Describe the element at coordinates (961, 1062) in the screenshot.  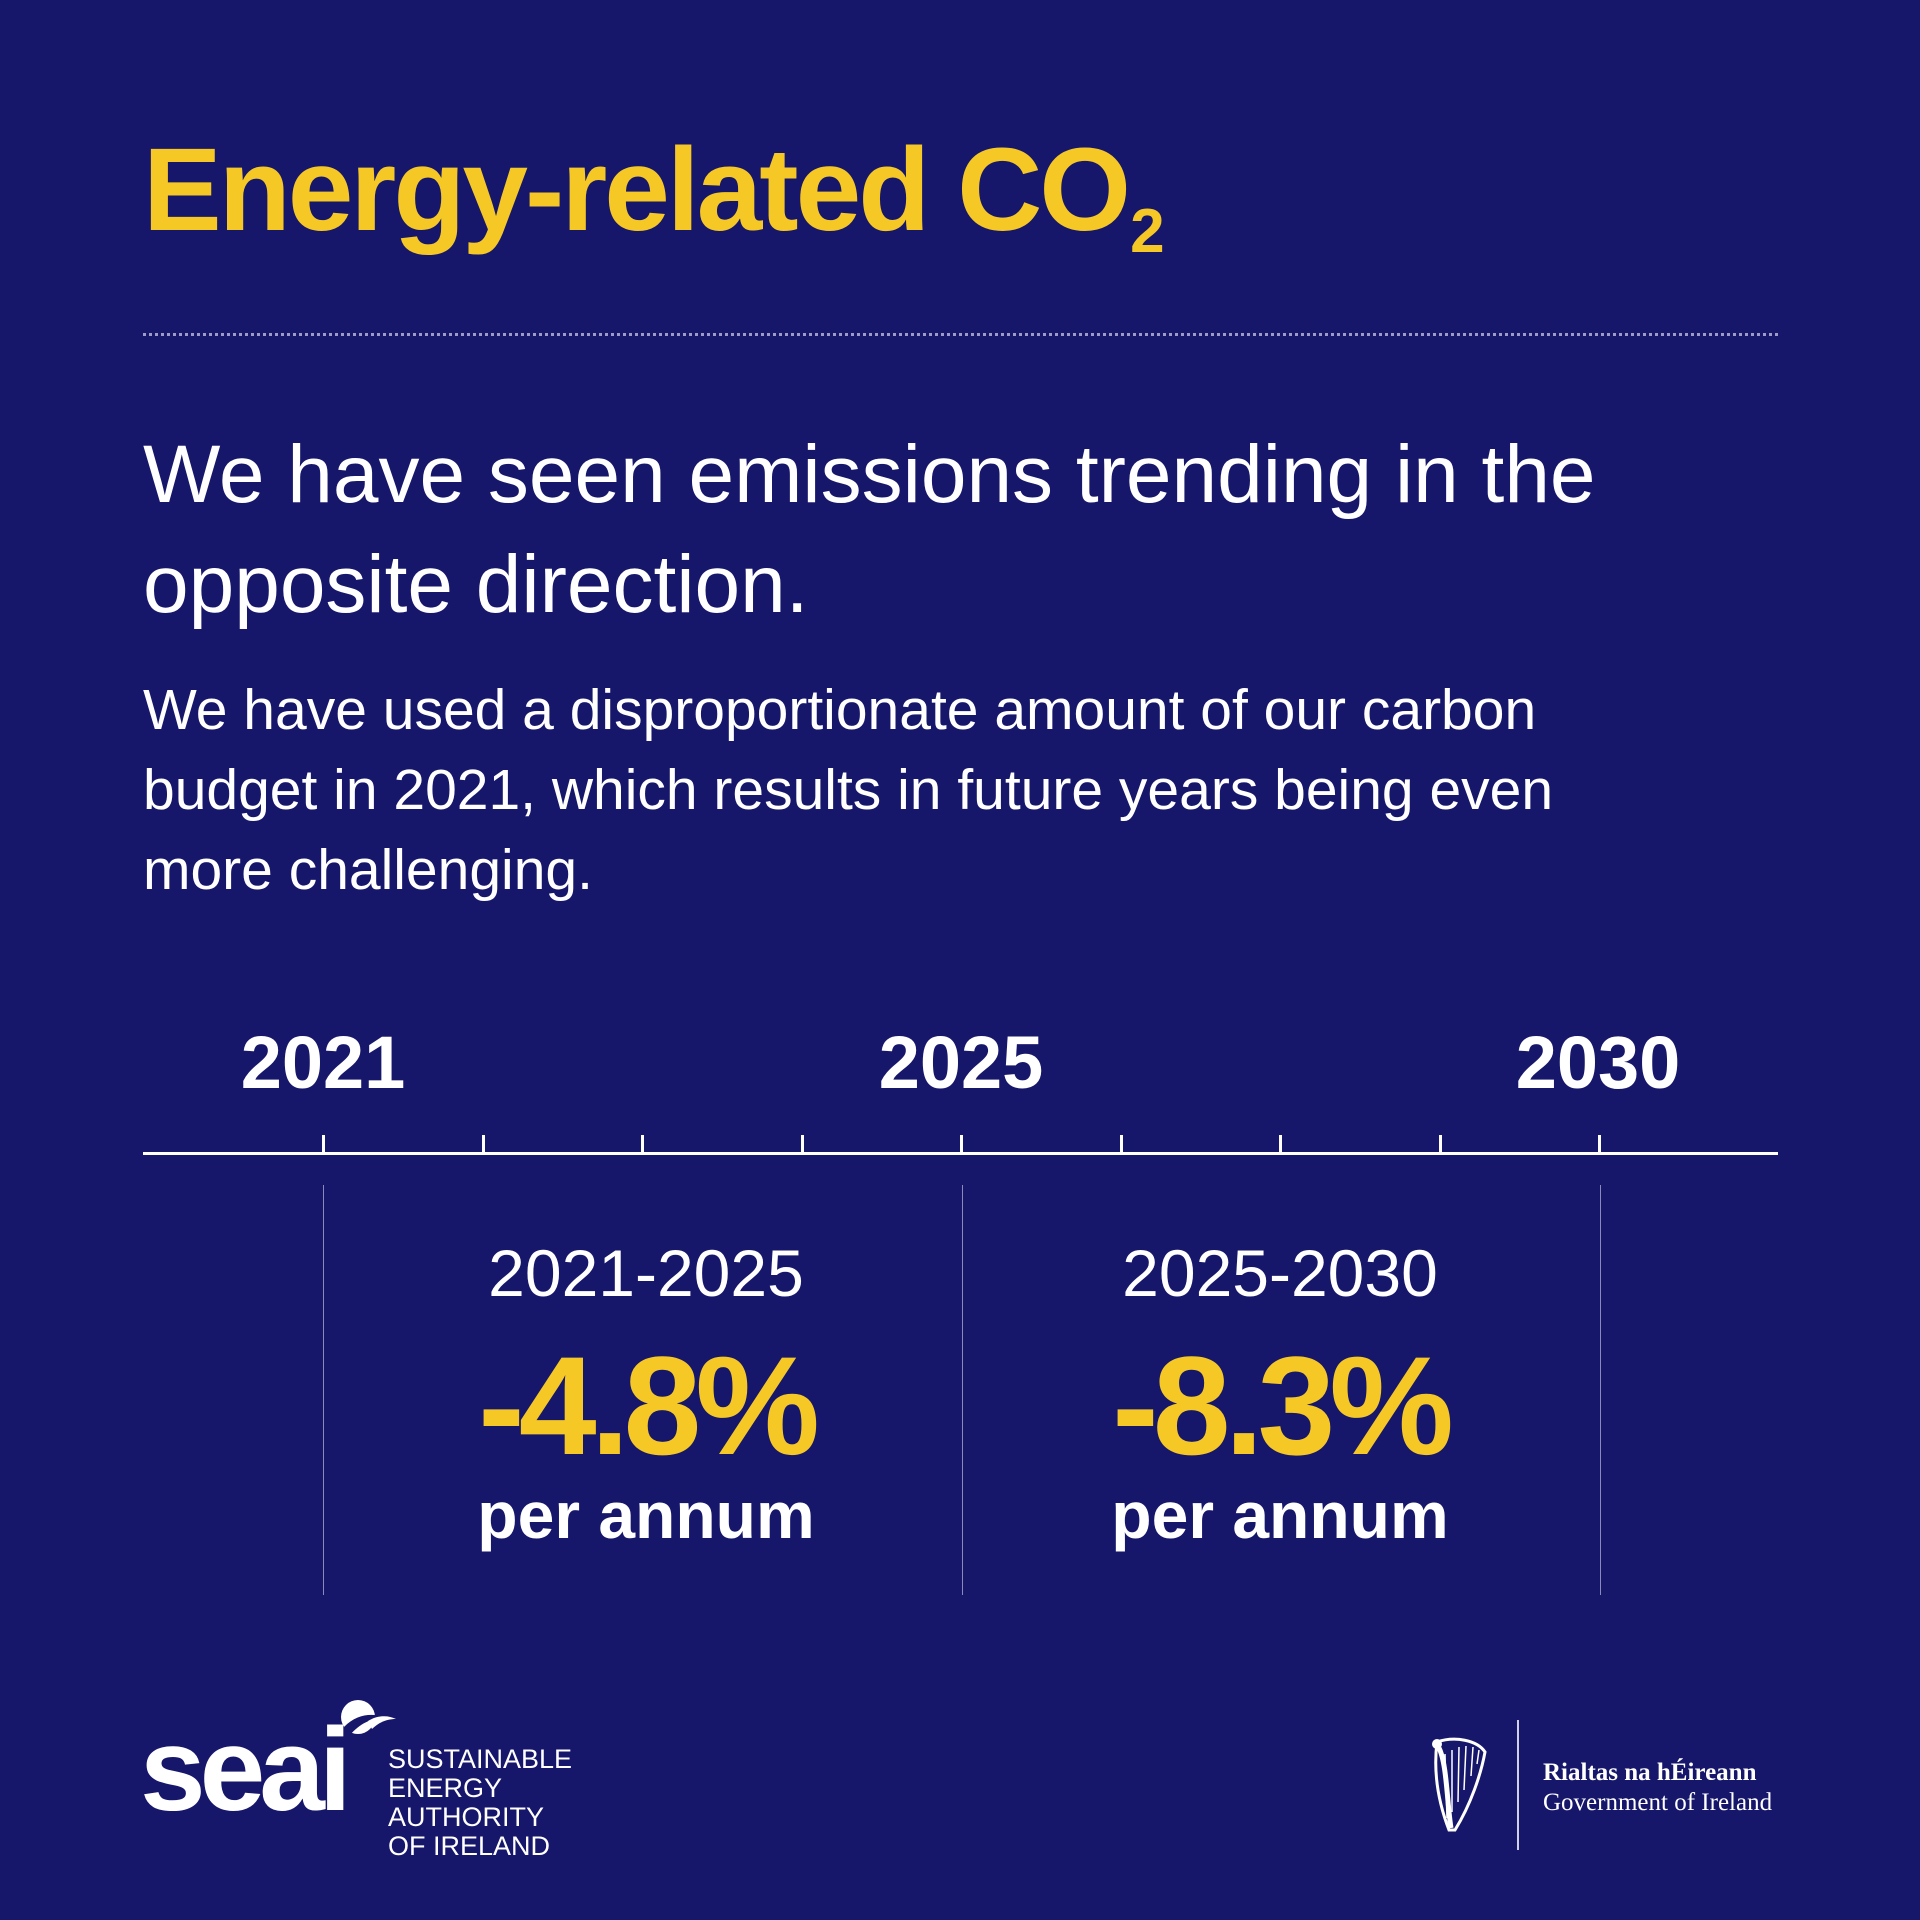
I see `year-label-2025: 2025` at that location.